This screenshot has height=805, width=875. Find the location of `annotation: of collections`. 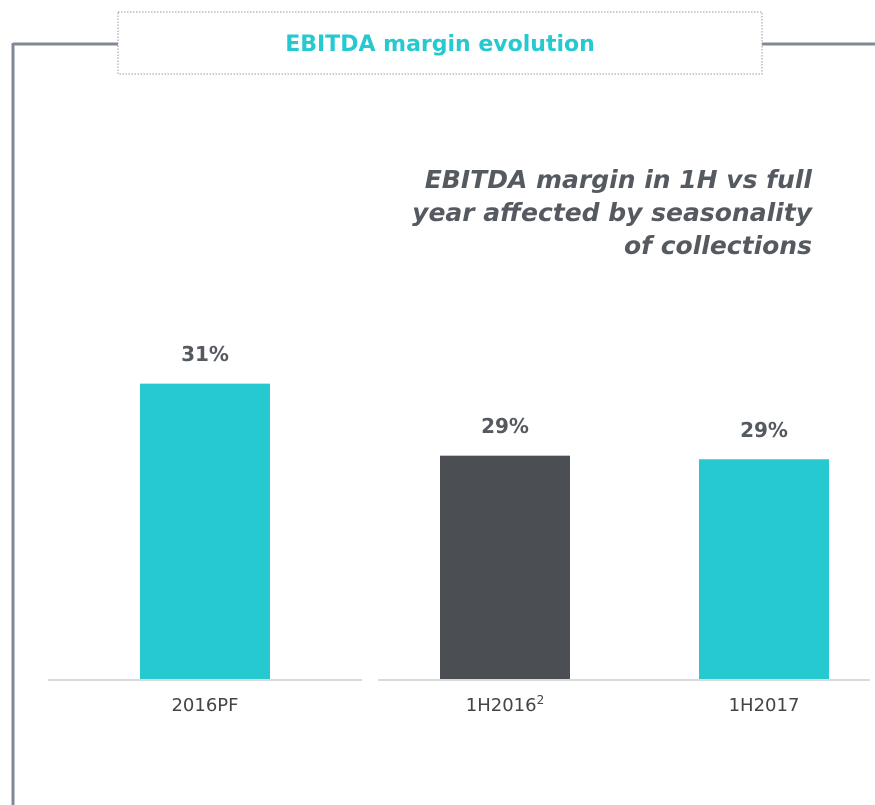

annotation: of collections is located at coordinates (718, 245).